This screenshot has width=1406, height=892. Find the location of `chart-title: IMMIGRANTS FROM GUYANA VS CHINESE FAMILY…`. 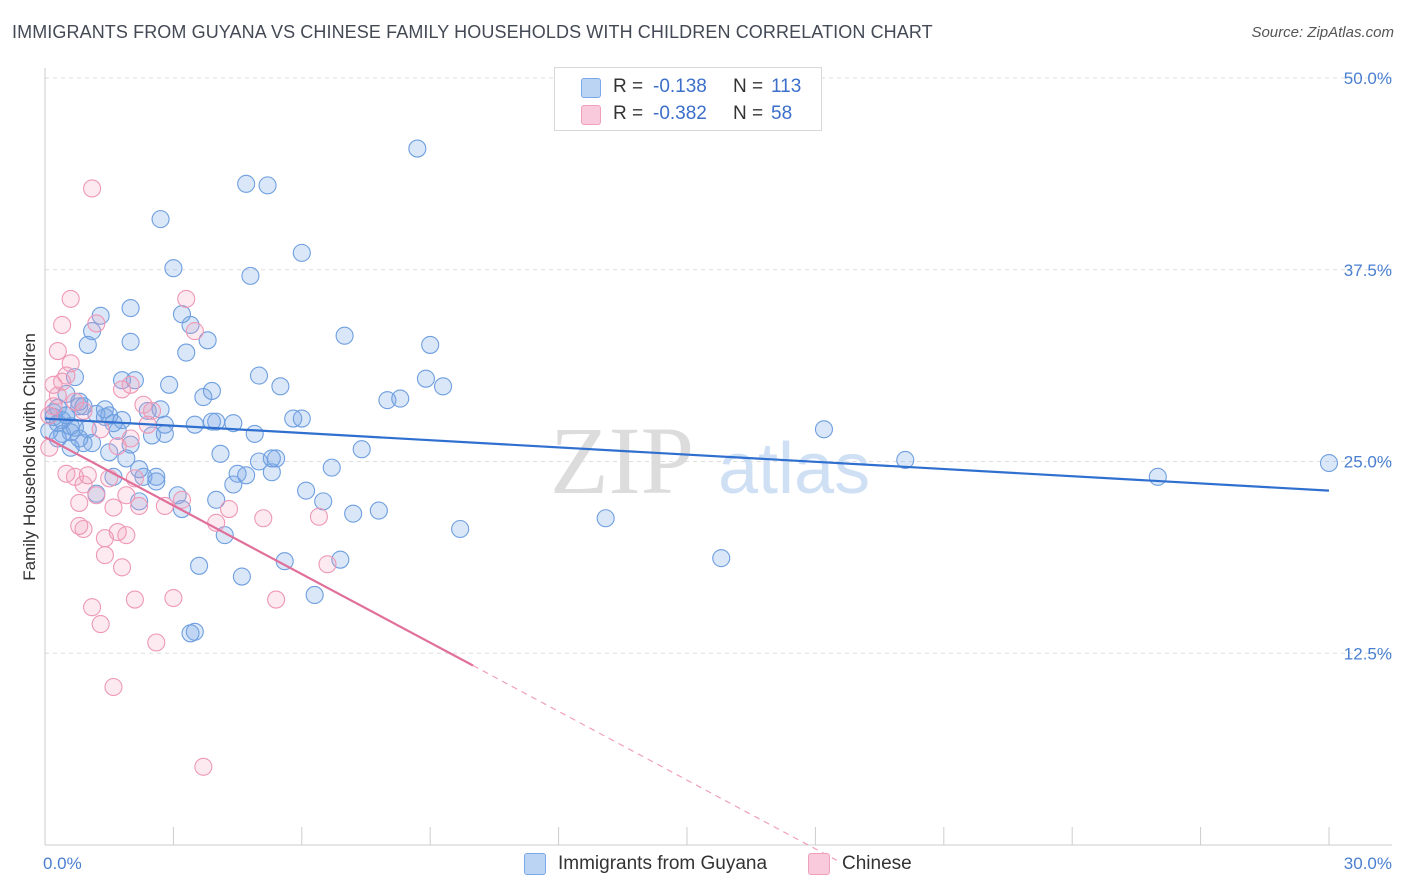

chart-title: IMMIGRANTS FROM GUYANA VS CHINESE FAMILY… is located at coordinates (472, 32).